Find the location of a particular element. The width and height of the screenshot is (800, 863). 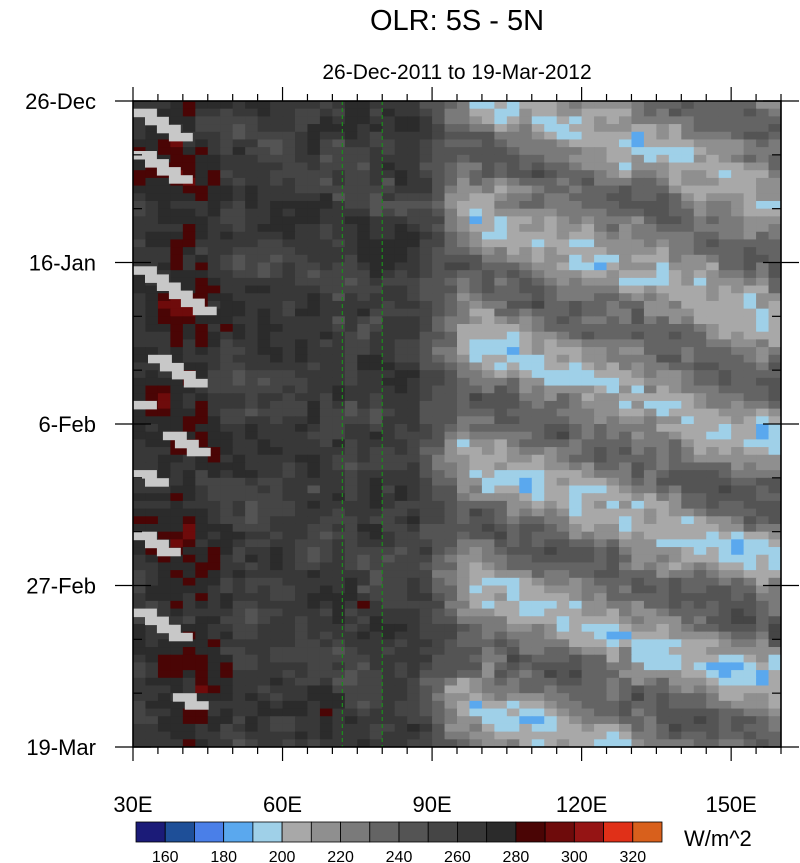

colorbar-swatch is located at coordinates (209, 832).